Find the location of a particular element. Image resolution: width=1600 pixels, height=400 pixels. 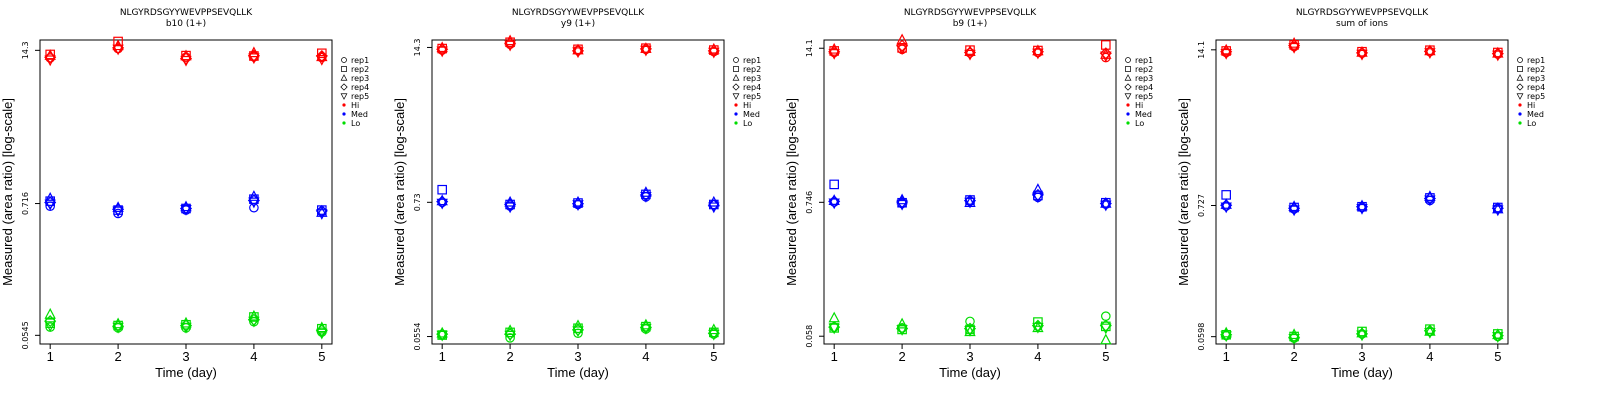

data-point-lo-rep1 is located at coordinates (1106, 316).